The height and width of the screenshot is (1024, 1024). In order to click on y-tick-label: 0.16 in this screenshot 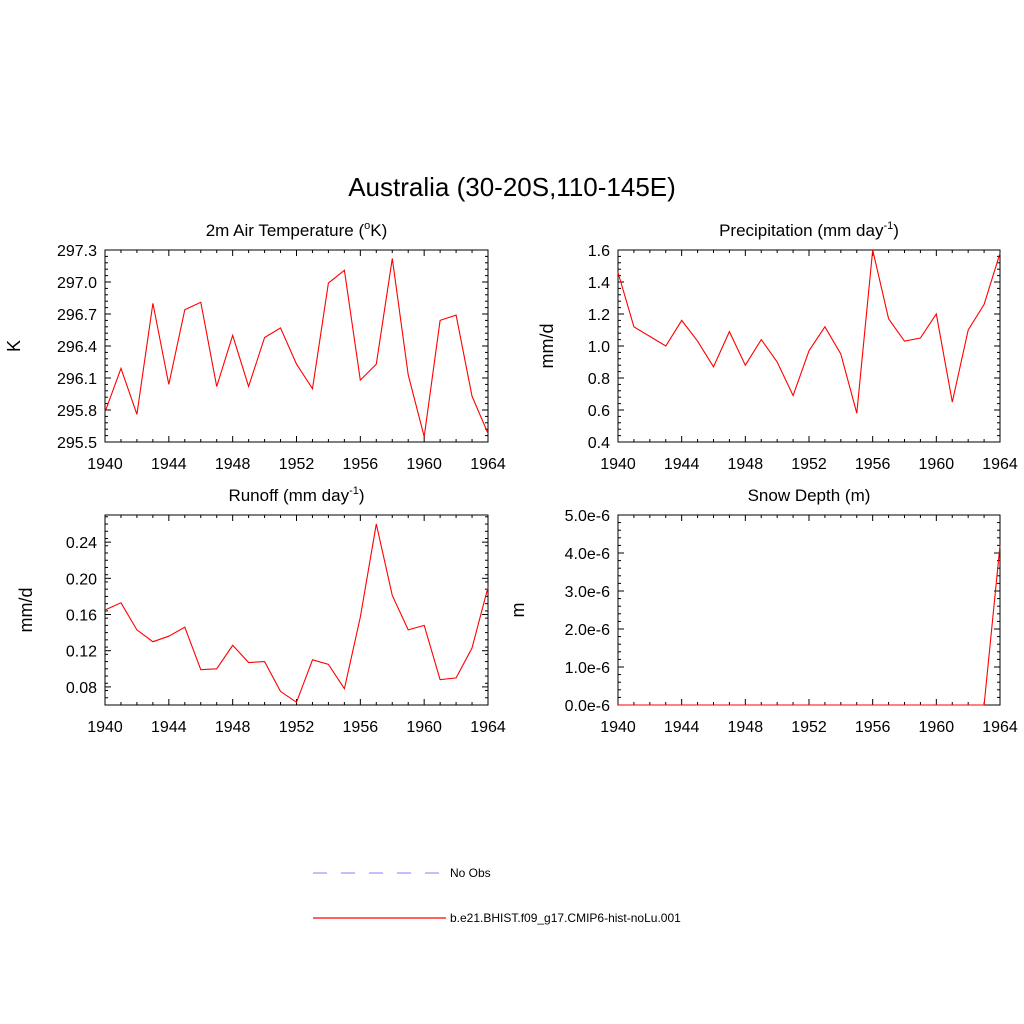, I will do `click(81, 616)`.